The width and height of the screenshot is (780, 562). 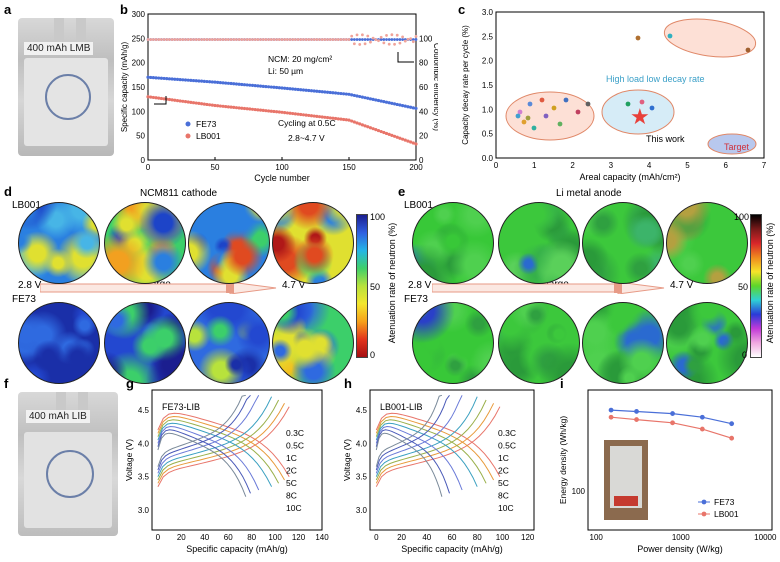 What do you see at coordinates (671, 427) in the screenshot?
I see `ragone-line` at bounding box center [671, 427].